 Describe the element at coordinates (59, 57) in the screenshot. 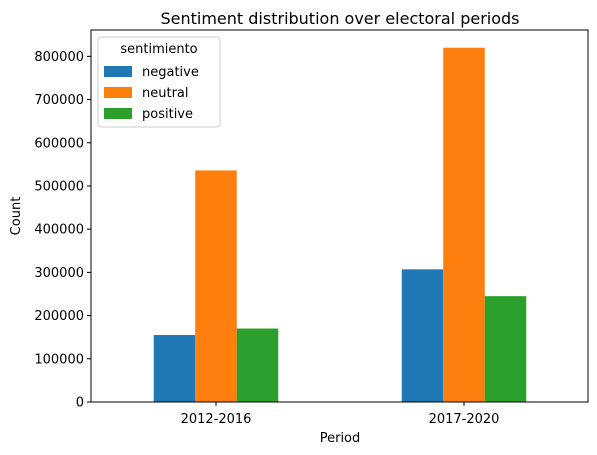

I see `y-tick-label: 800000` at that location.